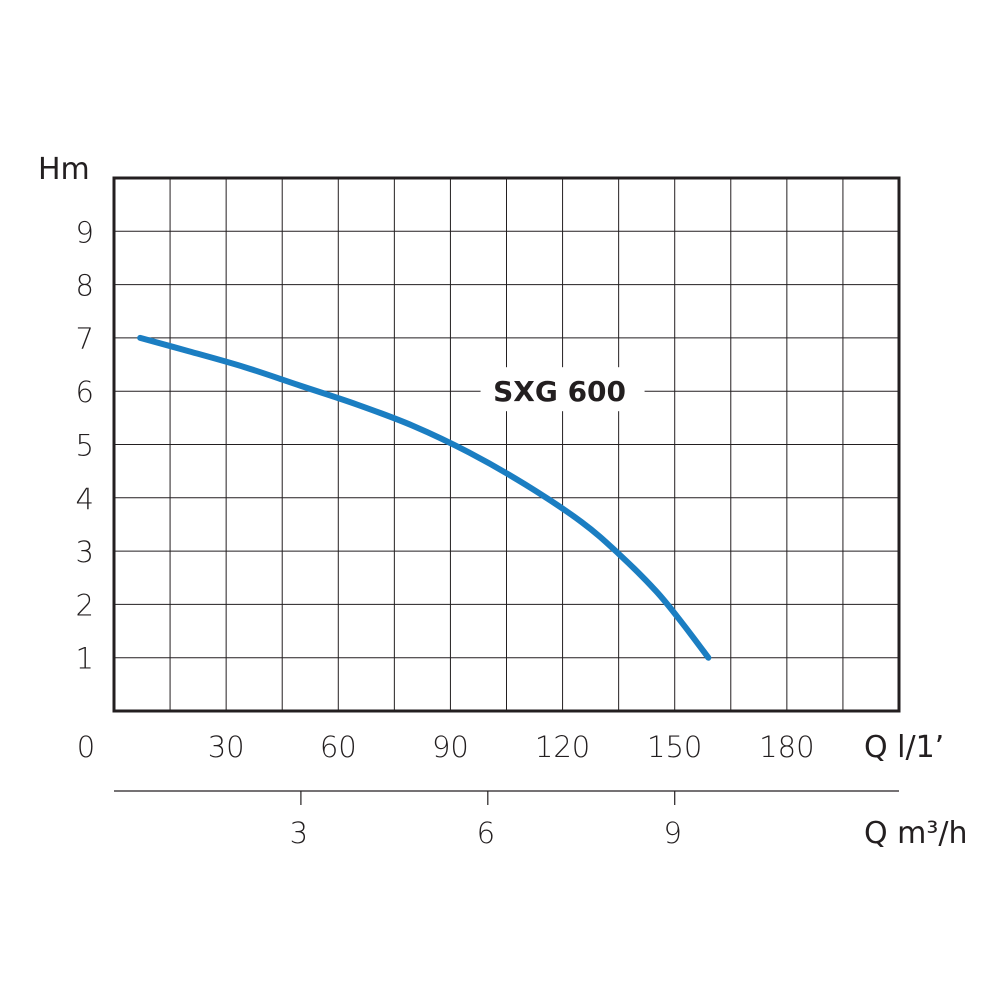  I want to click on x-tick-label: 60, so click(338, 747).